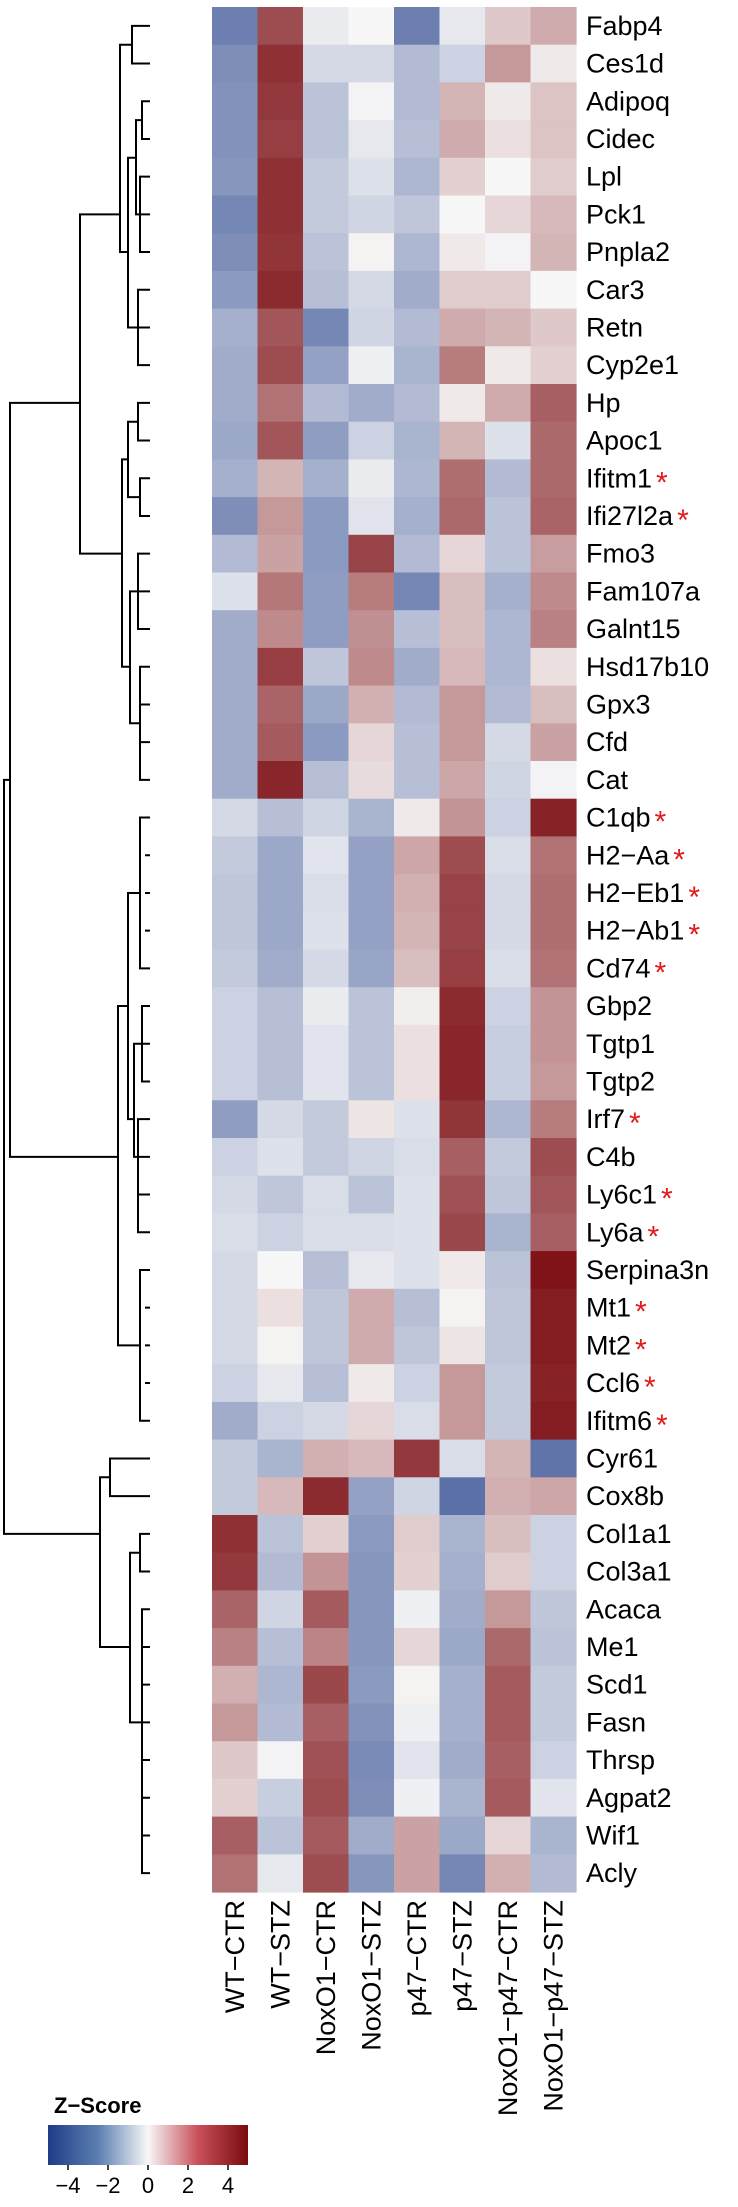  What do you see at coordinates (622, 1458) in the screenshot?
I see `row-label: Cyr61` at bounding box center [622, 1458].